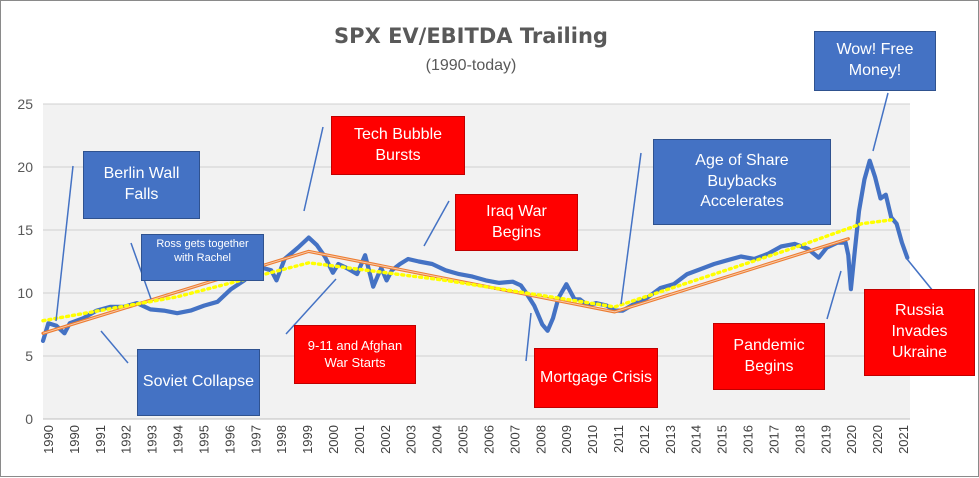 The image size is (979, 478). I want to click on x-tick-label: 2008, so click(540, 439).